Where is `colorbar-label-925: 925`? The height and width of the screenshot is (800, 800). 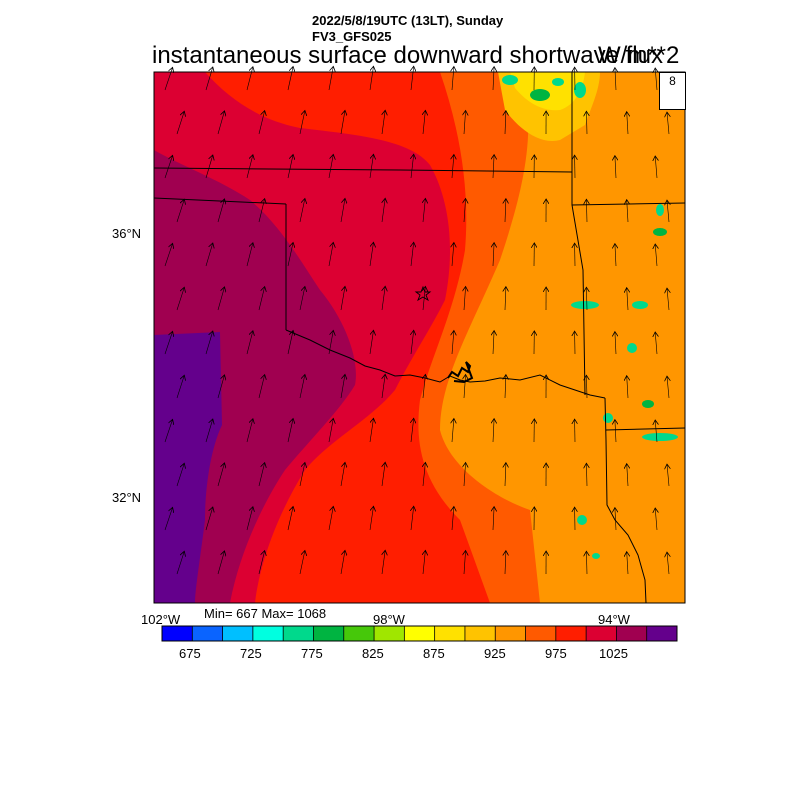 colorbar-label-925: 925 is located at coordinates (495, 653).